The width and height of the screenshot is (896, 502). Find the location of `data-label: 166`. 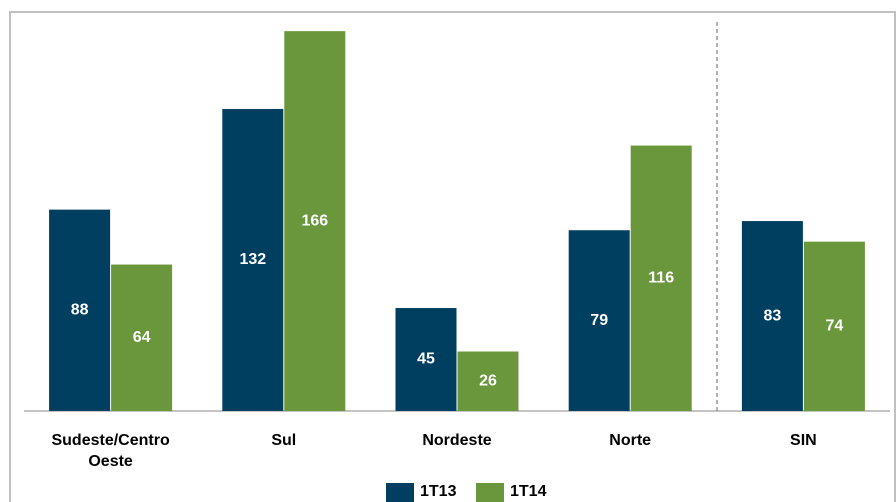

data-label: 166 is located at coordinates (314, 220).